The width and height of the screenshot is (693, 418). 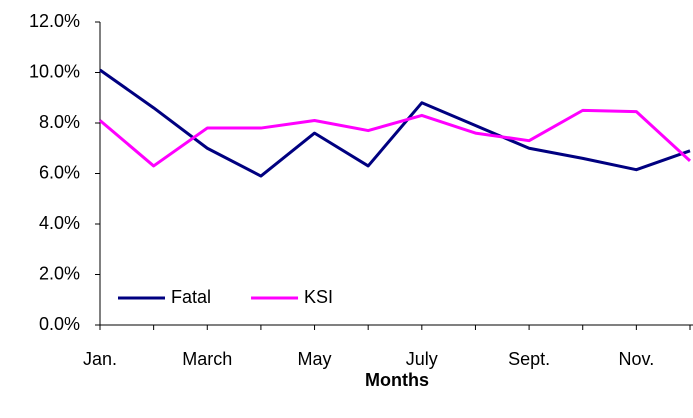 I want to click on y-tick-label: 8.0%, so click(x=59, y=122).